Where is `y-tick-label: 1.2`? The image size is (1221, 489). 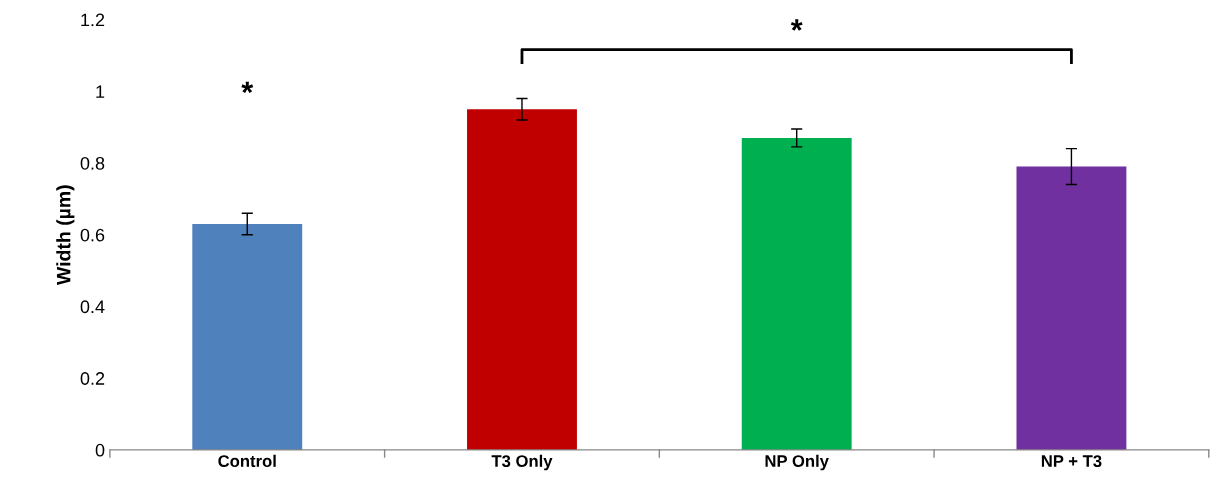
y-tick-label: 1.2 is located at coordinates (93, 20).